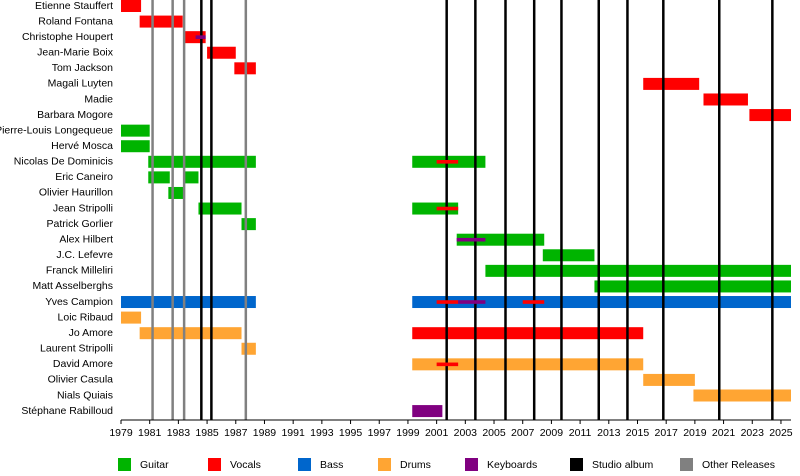 Image resolution: width=800 pixels, height=476 pixels. What do you see at coordinates (79, 224) in the screenshot?
I see `row-label: Patrick Gorlier` at bounding box center [79, 224].